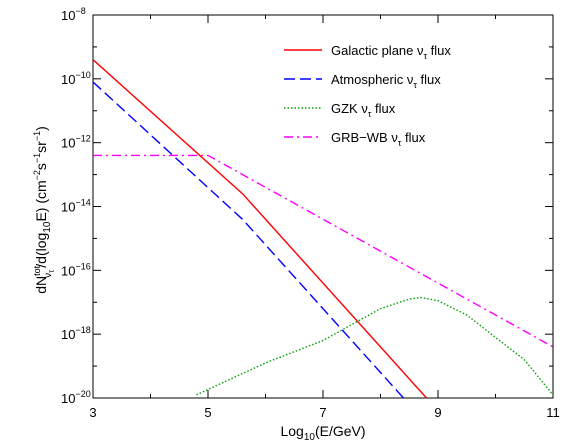 This screenshot has height=445, width=565. What do you see at coordinates (76, 397) in the screenshot?
I see `y-tick-label: 10−20` at bounding box center [76, 397].